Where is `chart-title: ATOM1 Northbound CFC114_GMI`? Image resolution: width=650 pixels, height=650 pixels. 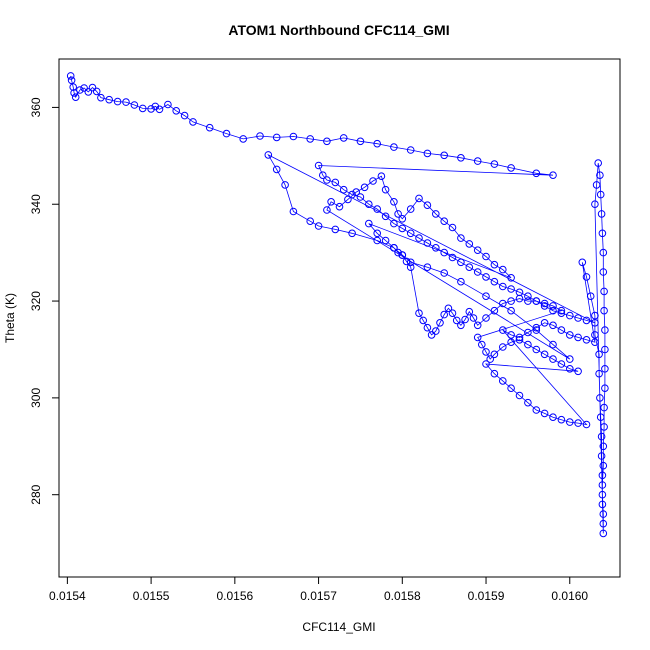 chart-title: ATOM1 Northbound CFC114_GMI is located at coordinates (338, 30).